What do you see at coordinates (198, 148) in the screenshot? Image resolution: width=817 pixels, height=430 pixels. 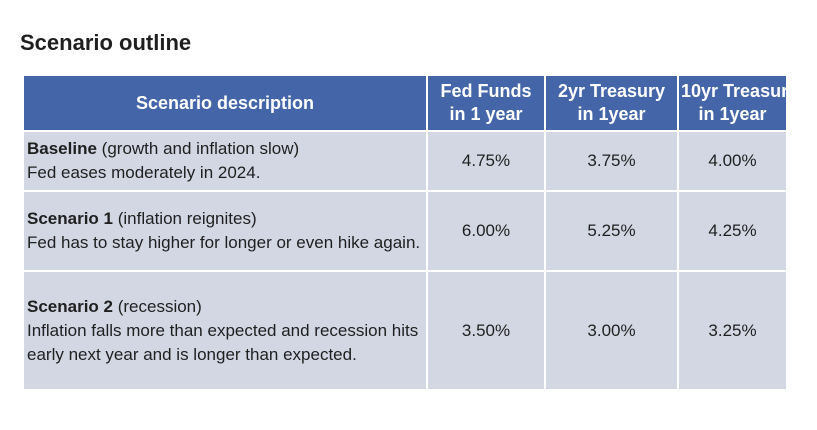 I see `scenario-qualifier: (growth and inflation slow)` at bounding box center [198, 148].